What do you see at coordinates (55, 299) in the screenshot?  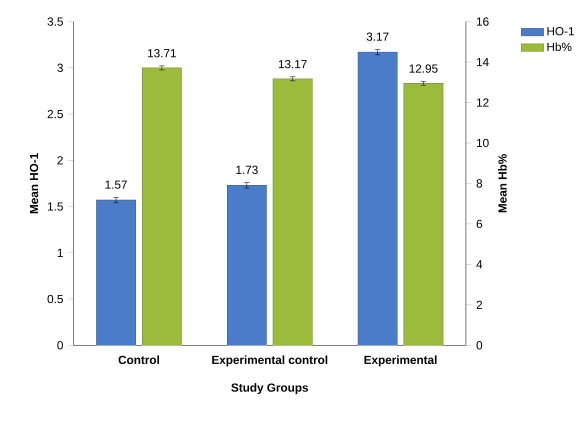 I see `y-tick-label: 0.5` at bounding box center [55, 299].